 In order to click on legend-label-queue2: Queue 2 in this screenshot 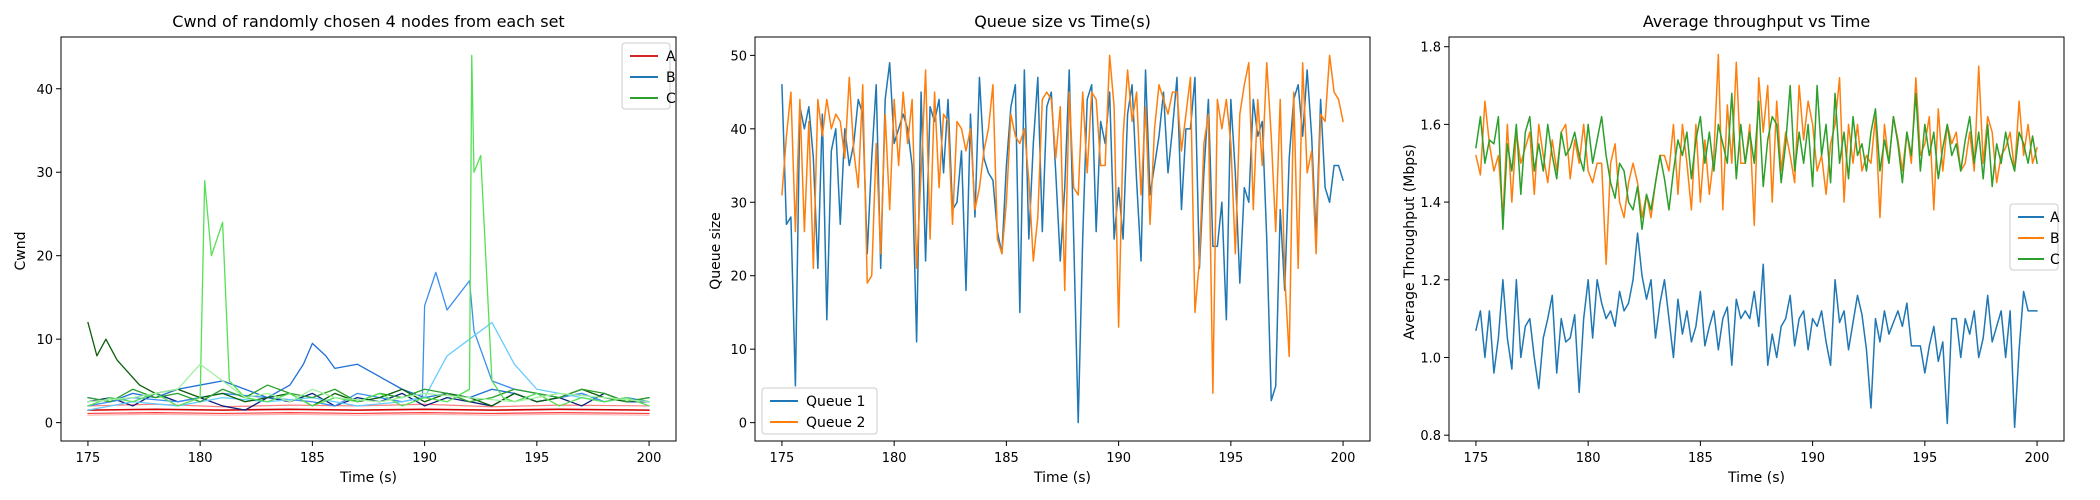, I will do `click(835, 423)`.